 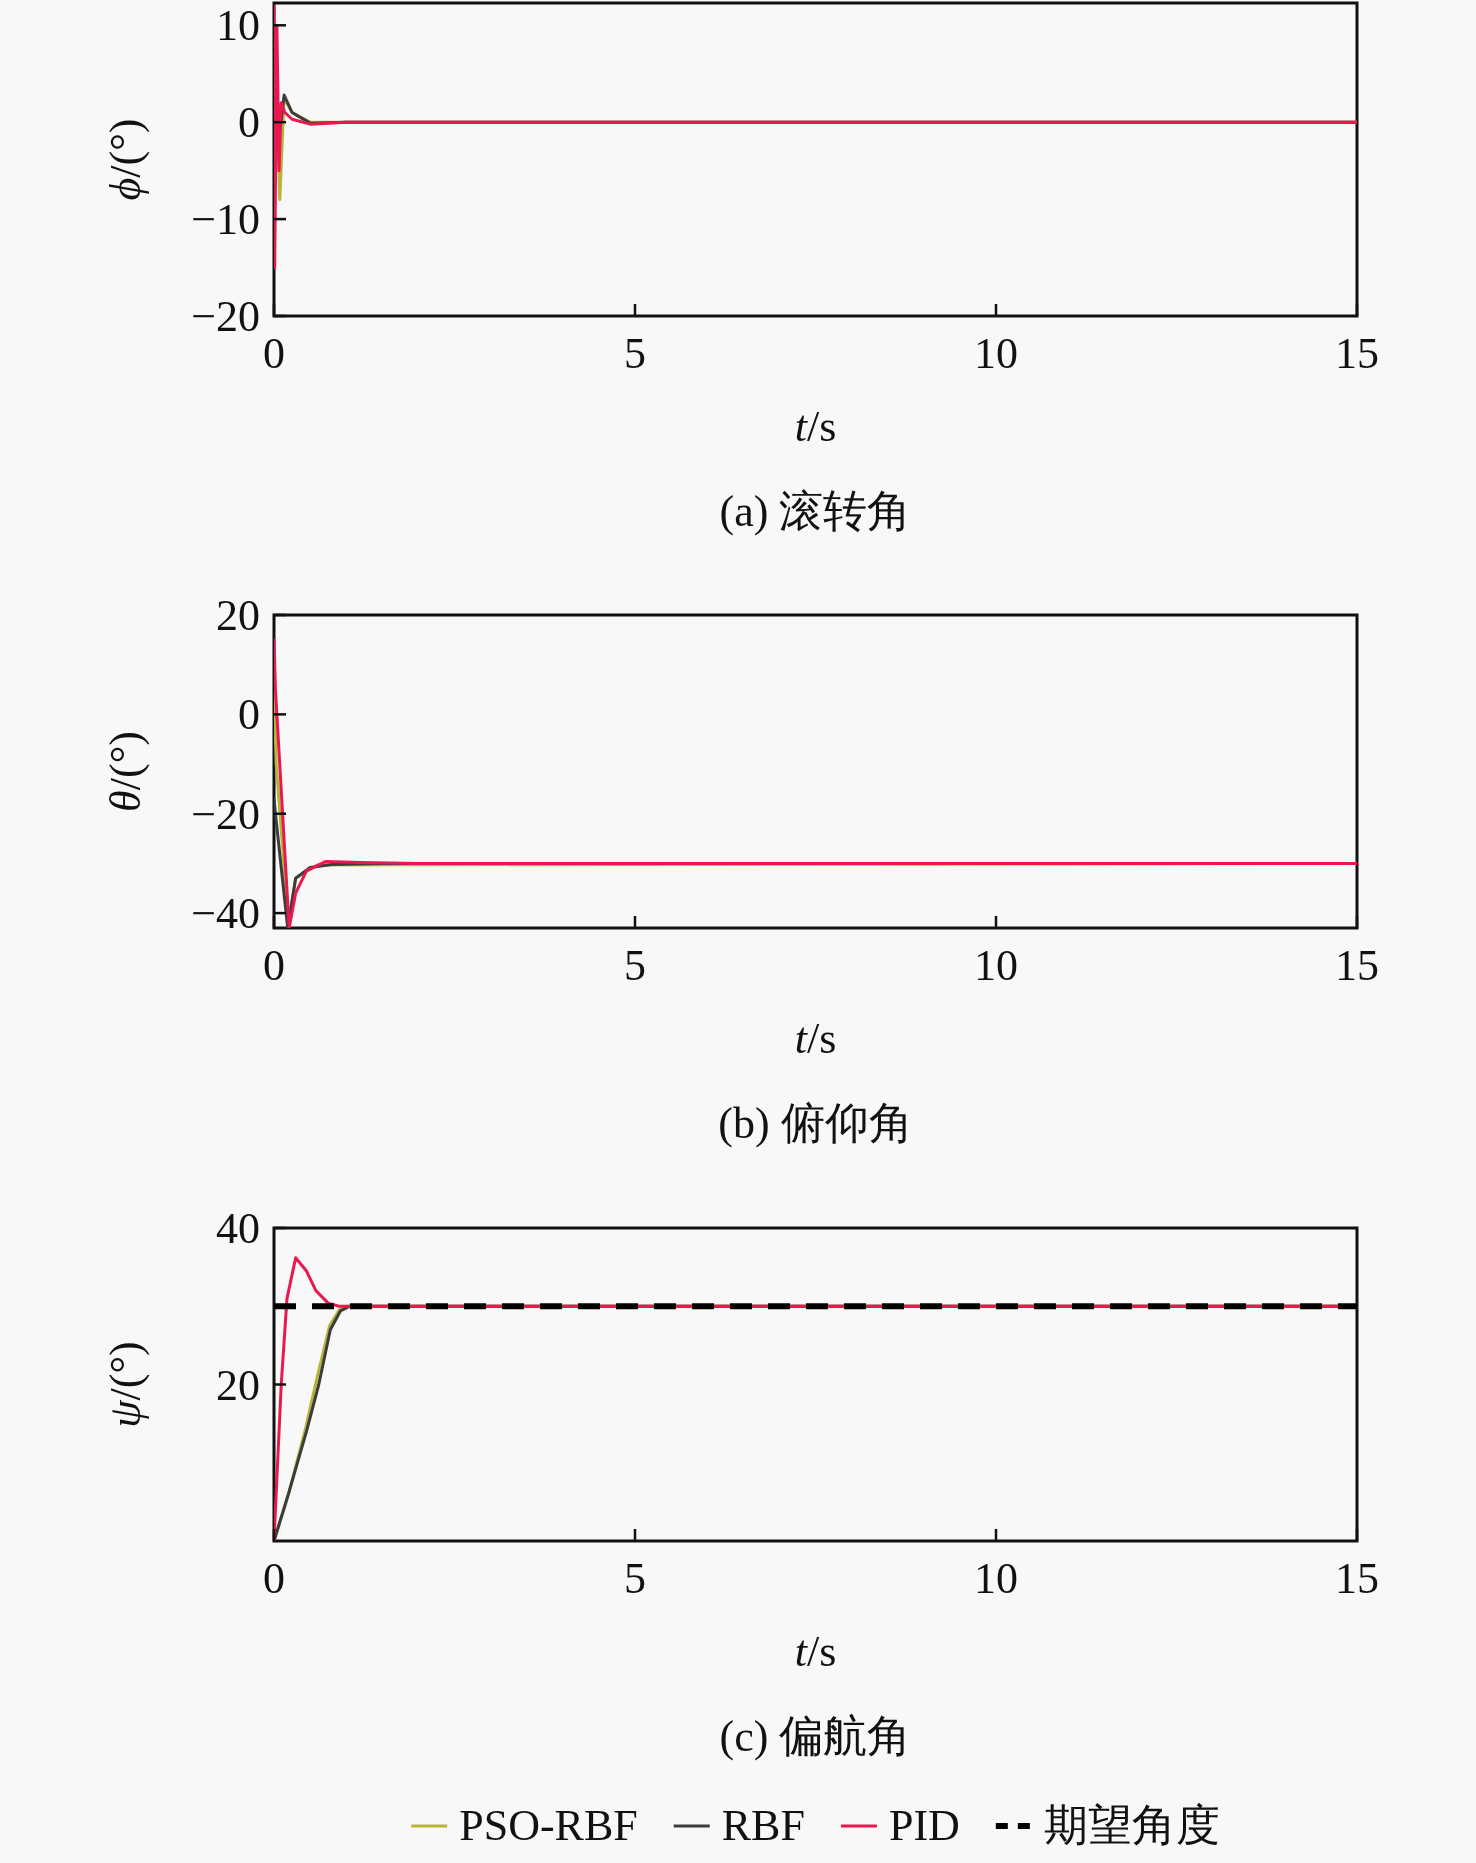 What do you see at coordinates (125, 1384) in the screenshot?
I see `y-axis-title: ψ/(°)` at bounding box center [125, 1384].